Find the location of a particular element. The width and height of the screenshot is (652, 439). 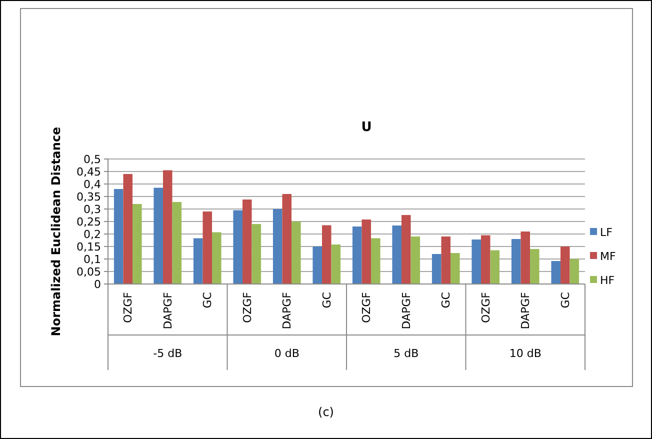

text: 10 dB is located at coordinates (525, 353).